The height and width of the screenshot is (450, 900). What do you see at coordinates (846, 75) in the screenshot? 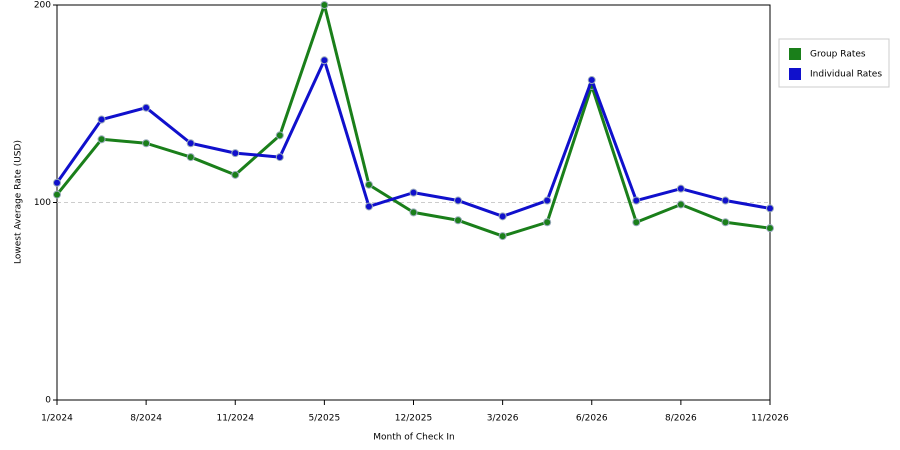
I see `legend-label: Individual Rates` at bounding box center [846, 75].